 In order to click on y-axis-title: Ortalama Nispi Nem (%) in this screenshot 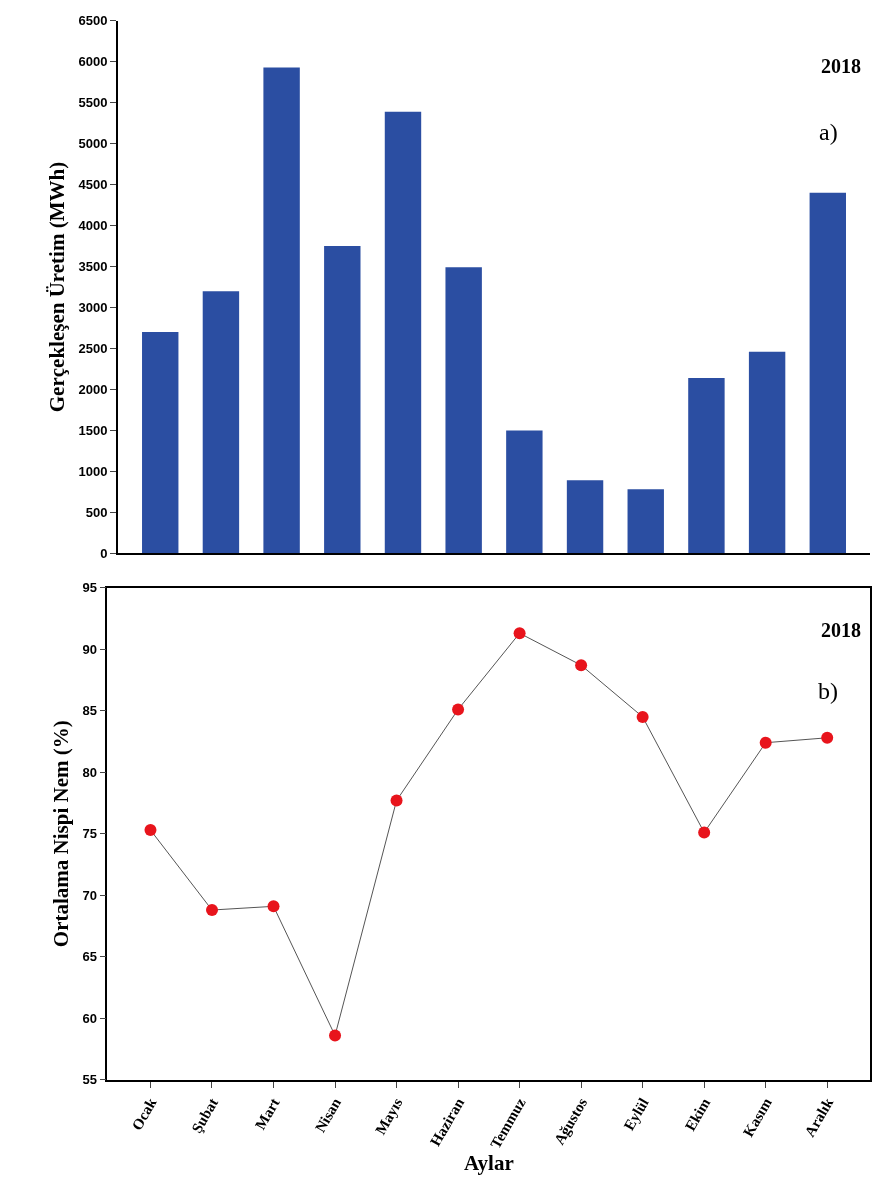, I will do `click(61, 834)`.